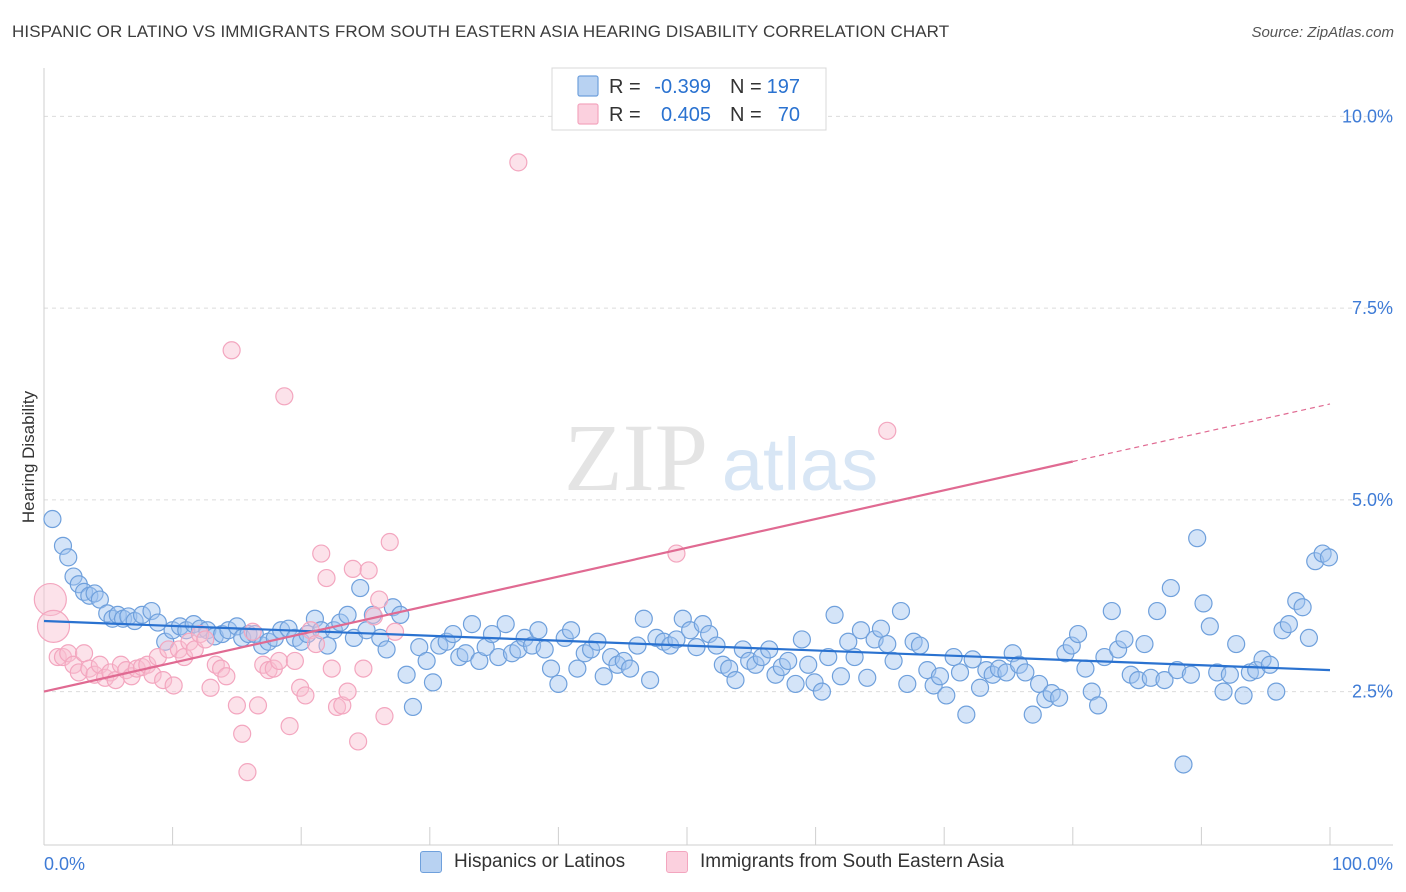 This screenshot has width=1406, height=892. What do you see at coordinates (28, 456) in the screenshot?
I see `y-axis-label: Hearing Disability` at bounding box center [28, 456].